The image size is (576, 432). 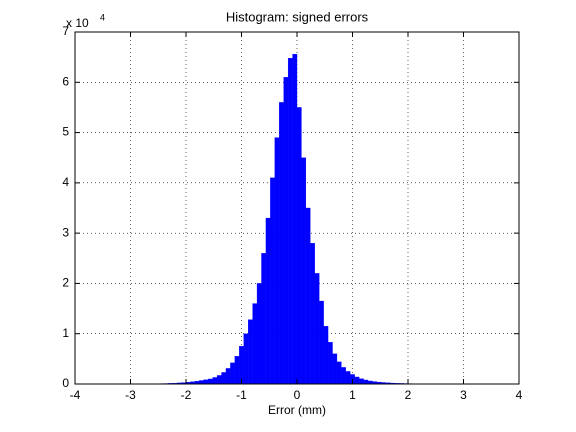 What do you see at coordinates (408, 395) in the screenshot?
I see `x-tick-label: 2` at bounding box center [408, 395].